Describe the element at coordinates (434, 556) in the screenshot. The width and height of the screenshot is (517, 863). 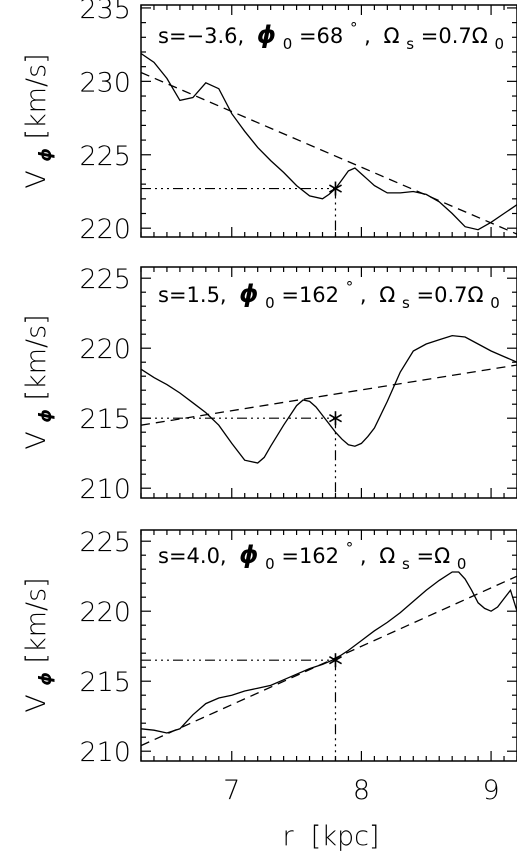
I see `annot-omega-val: =Ω` at that location.